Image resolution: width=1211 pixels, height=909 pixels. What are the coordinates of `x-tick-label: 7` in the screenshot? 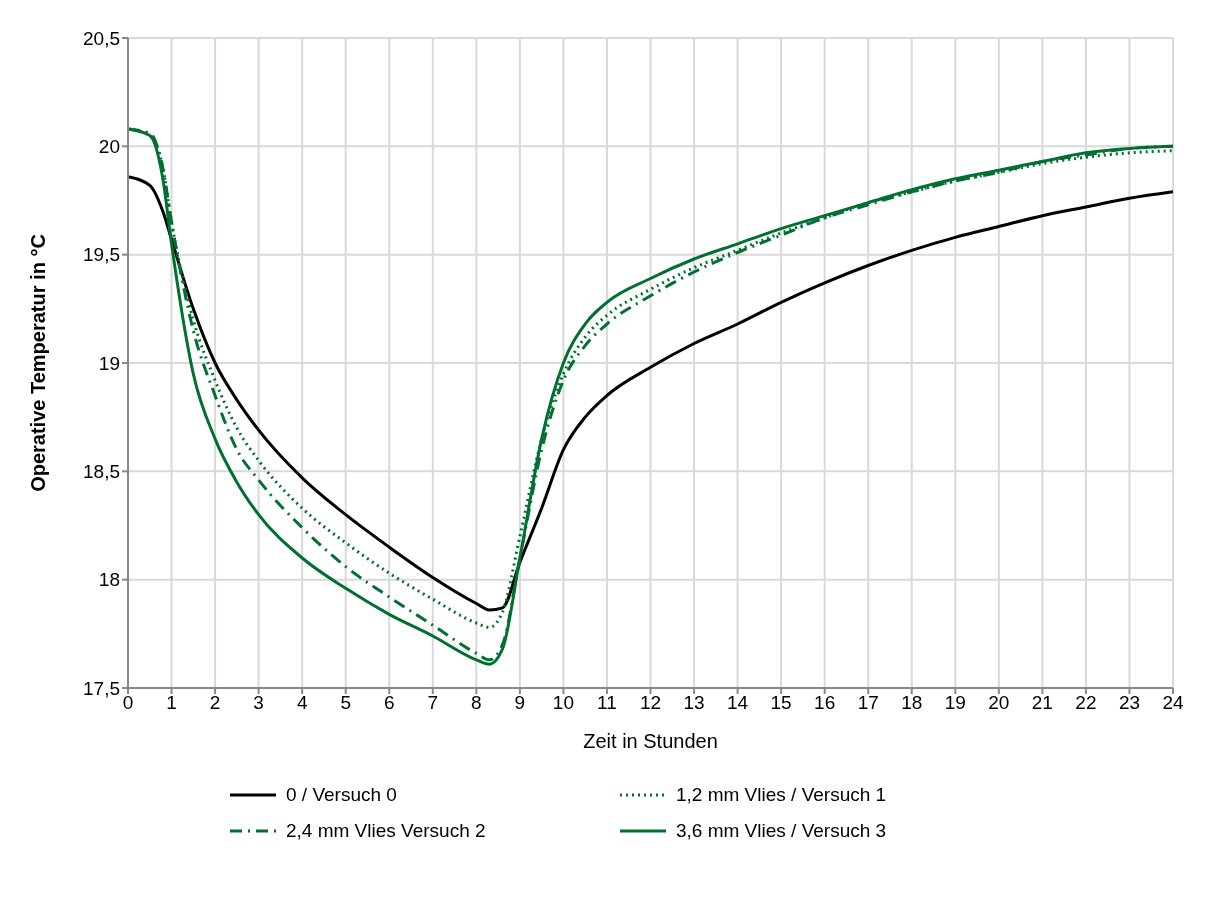 It's located at (433, 703).